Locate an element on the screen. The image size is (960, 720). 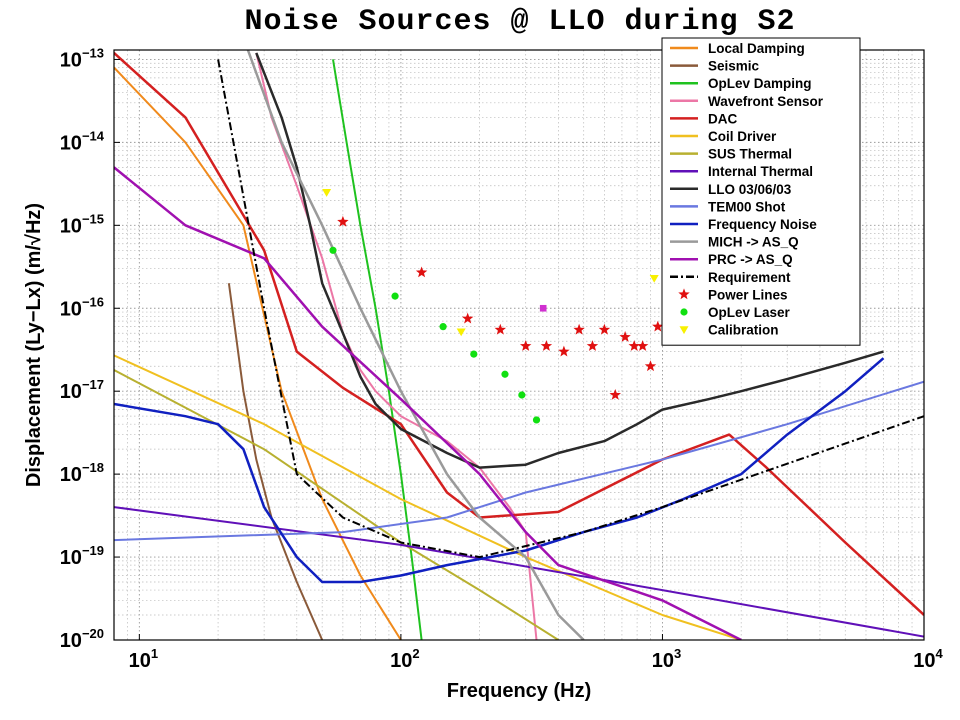
legend-label-prc-as-q: PRC -> AS_Q is located at coordinates (750, 259).